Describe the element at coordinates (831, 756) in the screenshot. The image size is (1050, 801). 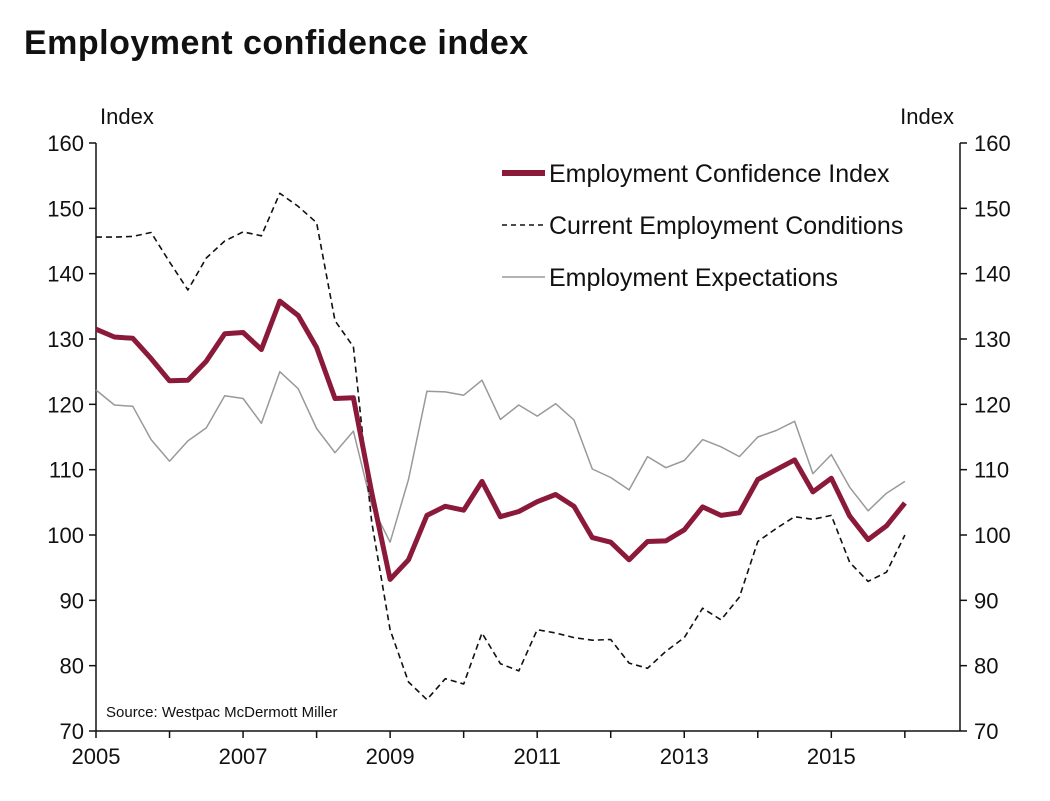
I see `x-tick-label: 2015` at that location.